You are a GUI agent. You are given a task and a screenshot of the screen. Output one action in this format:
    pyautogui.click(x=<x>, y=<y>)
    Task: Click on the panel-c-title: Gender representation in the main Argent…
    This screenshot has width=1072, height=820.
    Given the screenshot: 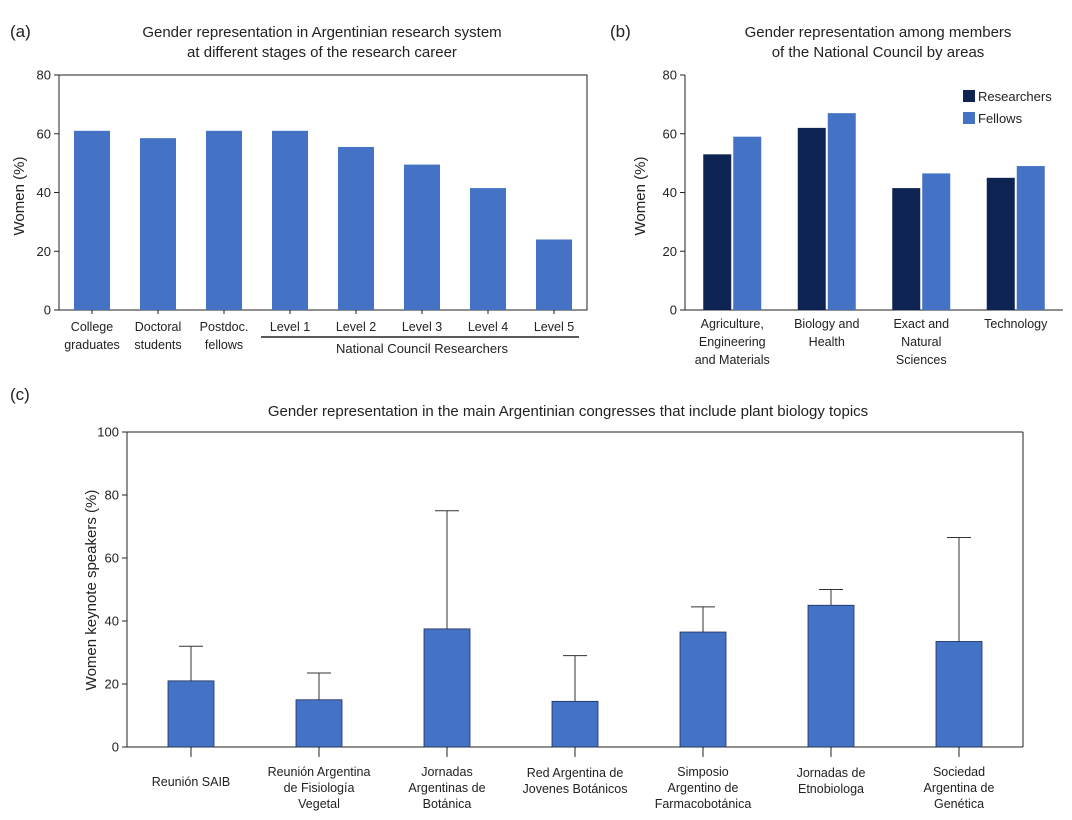 What is the action you would take?
    pyautogui.click(x=568, y=411)
    